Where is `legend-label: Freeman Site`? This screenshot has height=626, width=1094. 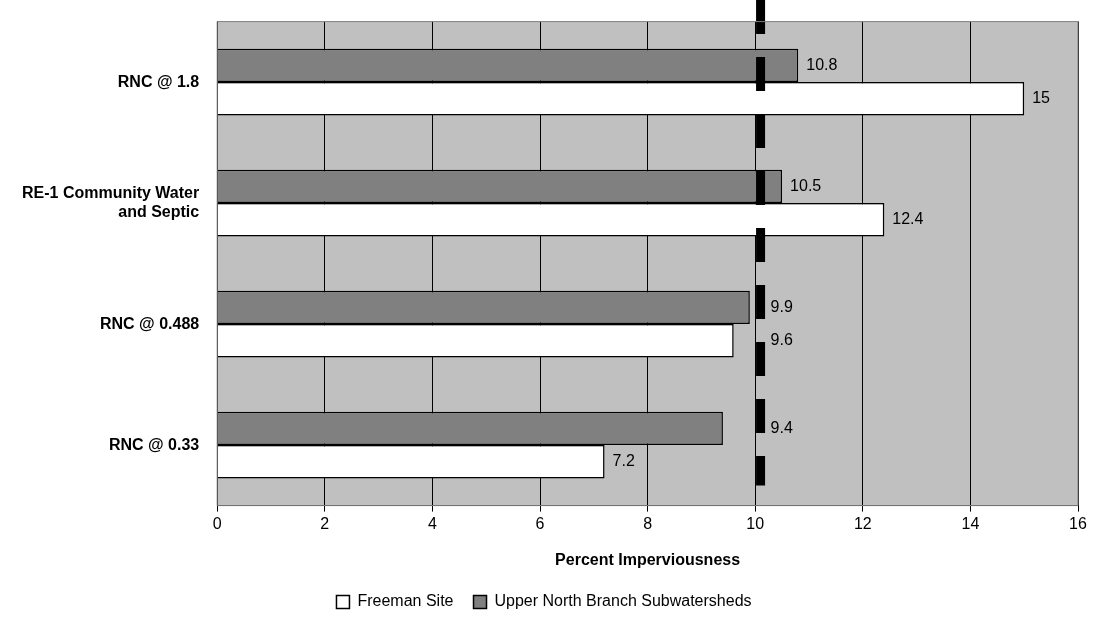 legend-label: Freeman Site is located at coordinates (405, 601).